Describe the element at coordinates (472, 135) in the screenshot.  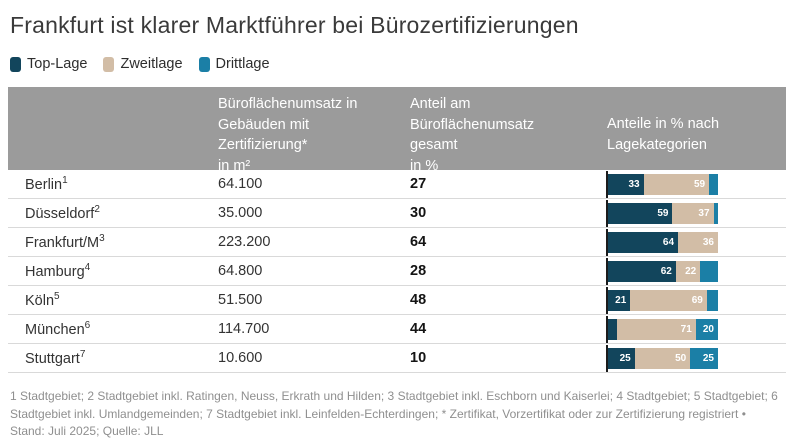
I see `header-share: Anteil am Büroflächenumsatz gesamt in %` at that location.